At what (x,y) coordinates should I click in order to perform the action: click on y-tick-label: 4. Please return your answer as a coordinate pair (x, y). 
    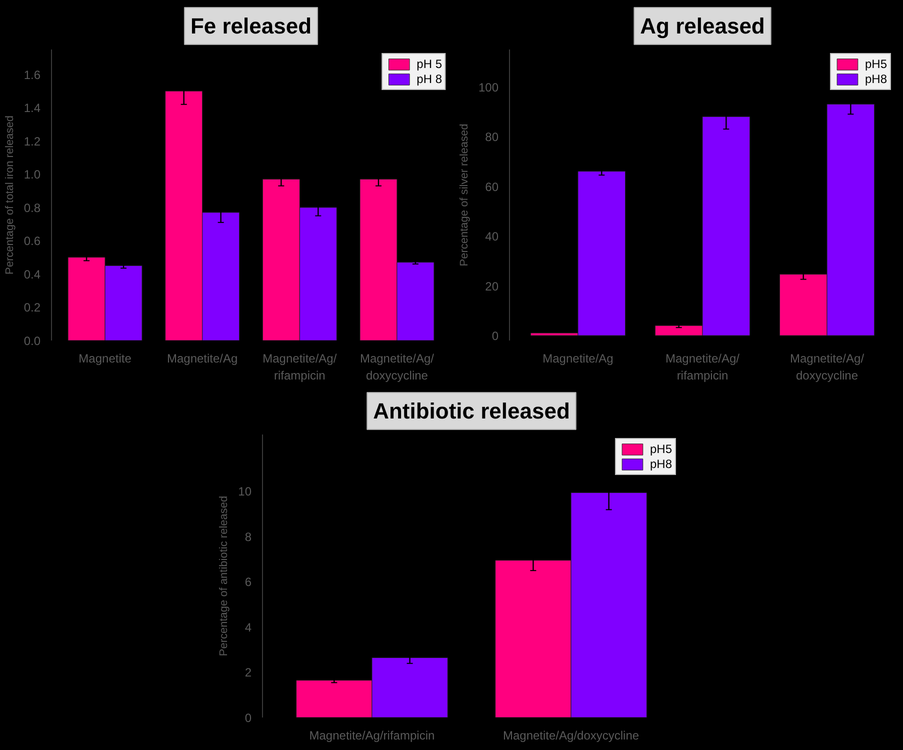
    Looking at the image, I should click on (248, 627).